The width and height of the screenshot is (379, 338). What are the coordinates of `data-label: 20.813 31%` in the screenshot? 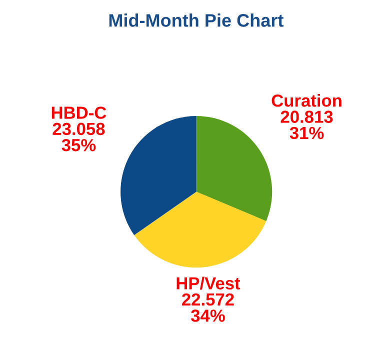 It's located at (306, 125).